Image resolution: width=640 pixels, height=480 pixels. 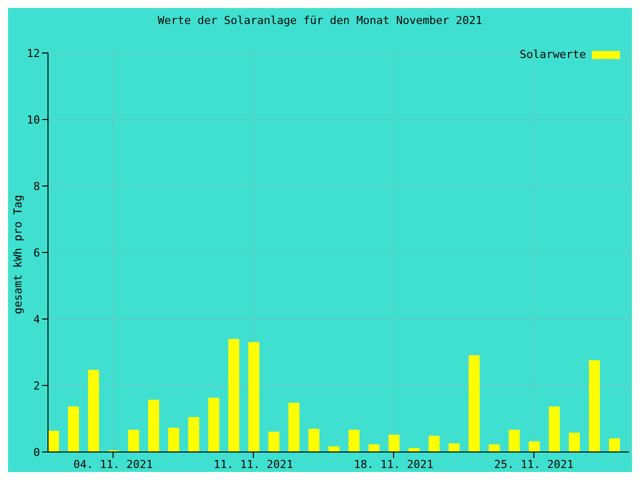 What do you see at coordinates (36, 186) in the screenshot?
I see `y-tick-label: 8` at bounding box center [36, 186].